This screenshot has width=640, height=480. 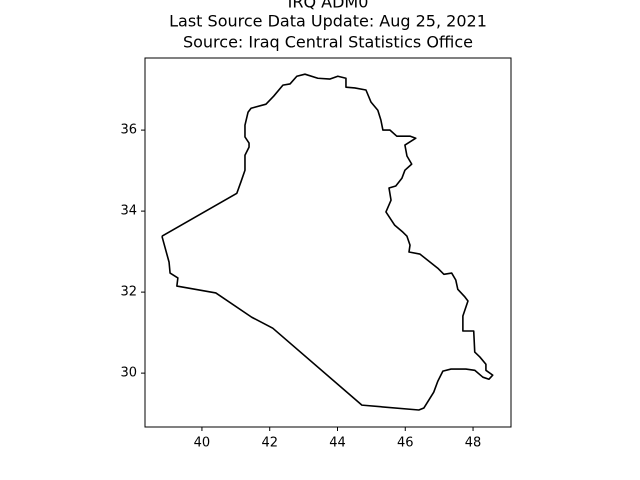 What do you see at coordinates (337, 443) in the screenshot?
I see `x-tick-label: 44` at bounding box center [337, 443].